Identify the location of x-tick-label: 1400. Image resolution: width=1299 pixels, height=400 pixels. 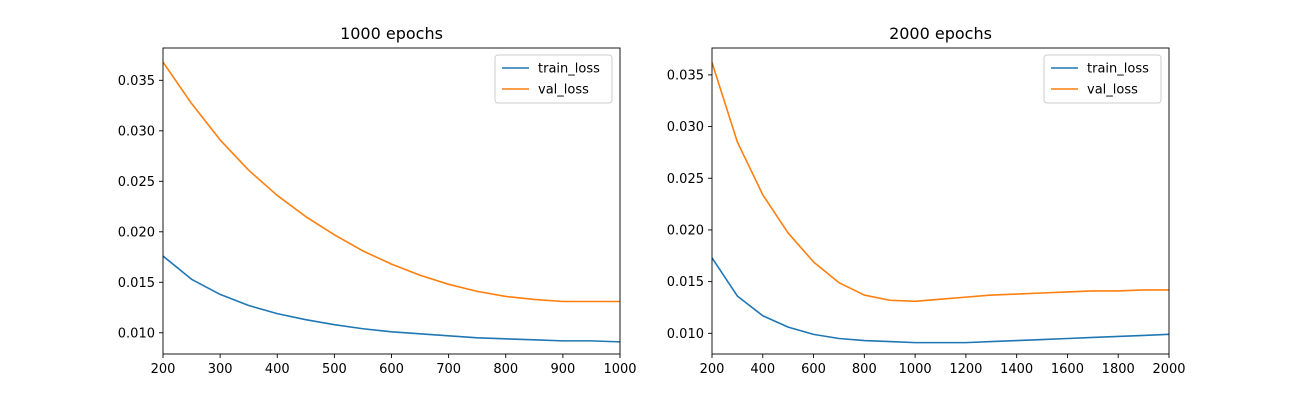
(1016, 369).